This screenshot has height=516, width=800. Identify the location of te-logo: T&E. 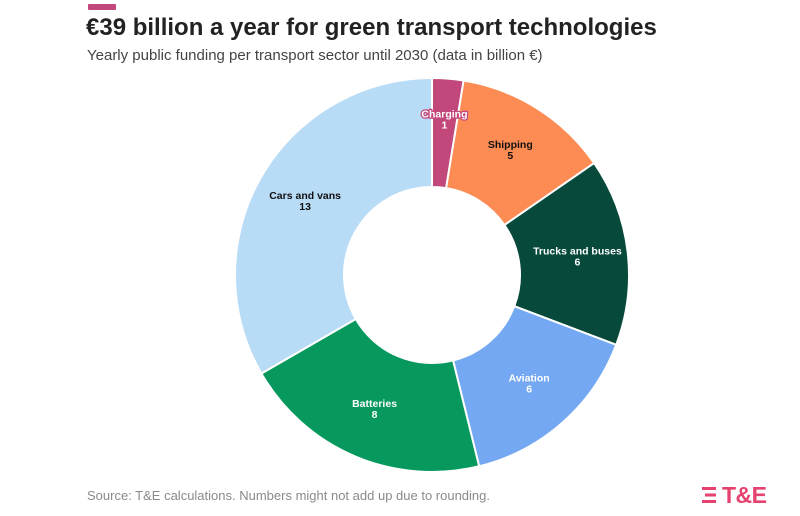
(734, 495).